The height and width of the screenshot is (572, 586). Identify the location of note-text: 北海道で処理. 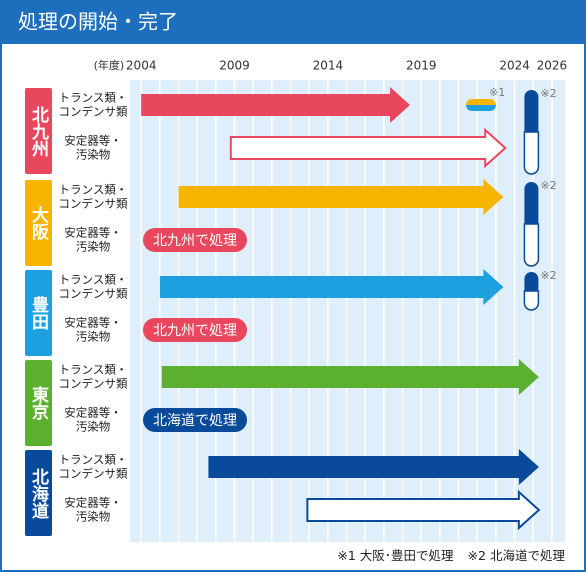
(528, 555).